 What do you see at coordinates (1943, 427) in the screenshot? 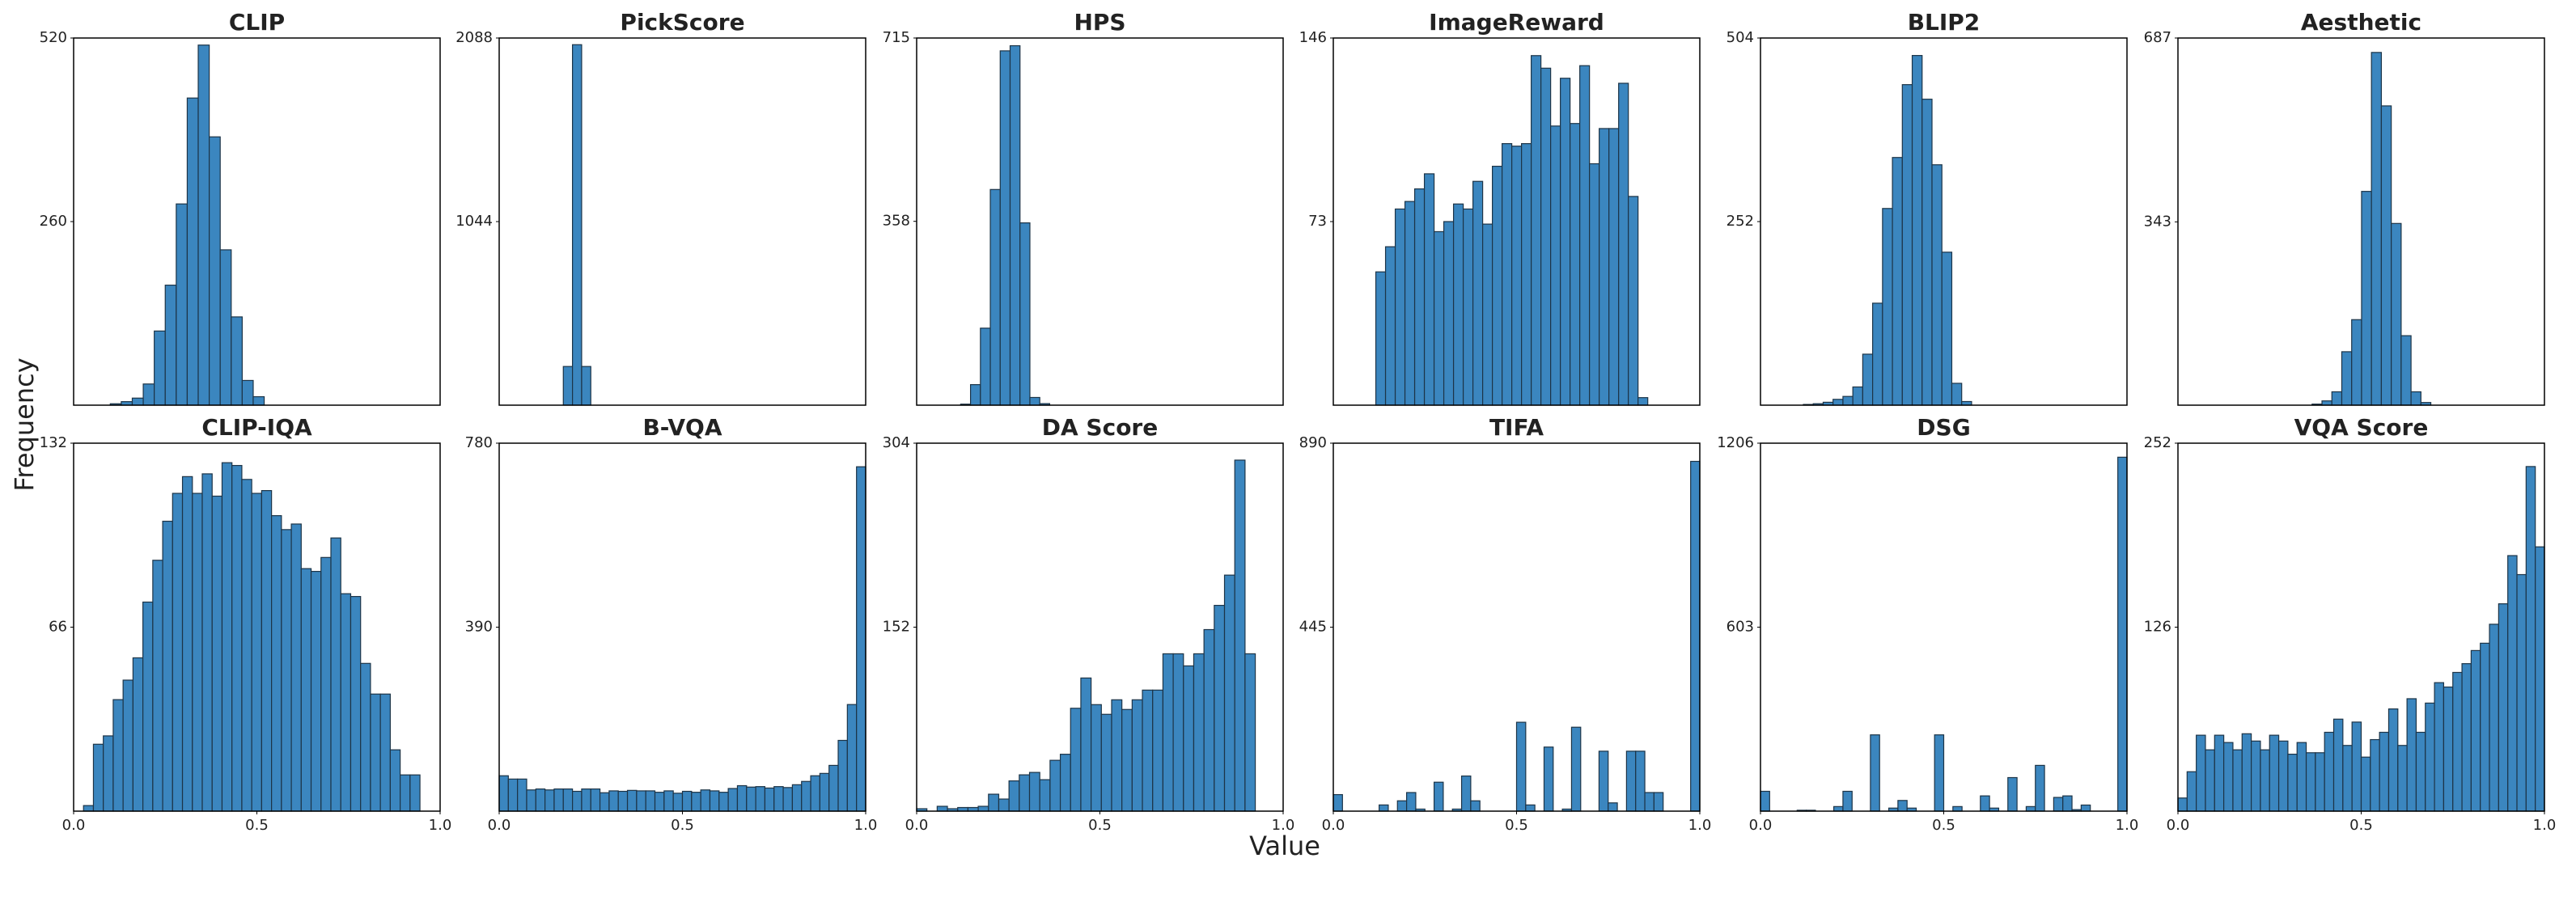
I see `subplot-title: DSG` at bounding box center [1943, 427].